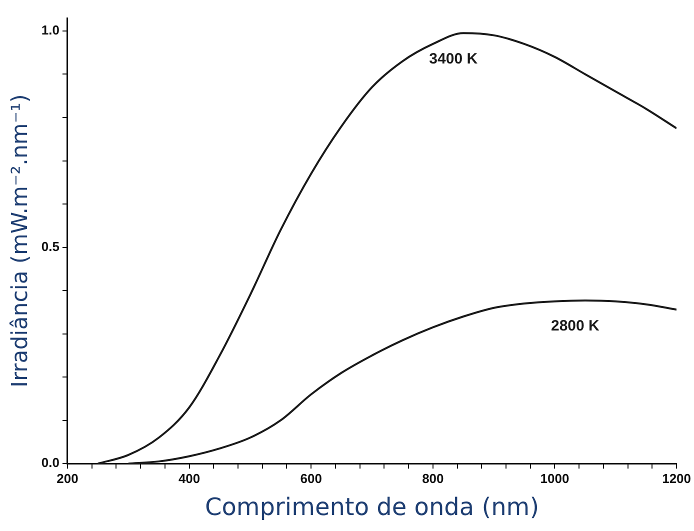 This screenshot has width=694, height=531. I want to click on x-tick-label: 600, so click(311, 478).